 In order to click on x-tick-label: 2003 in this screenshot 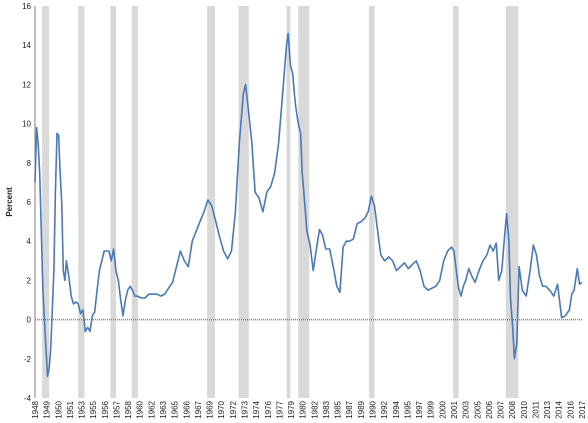, I will do `click(466, 409)`.